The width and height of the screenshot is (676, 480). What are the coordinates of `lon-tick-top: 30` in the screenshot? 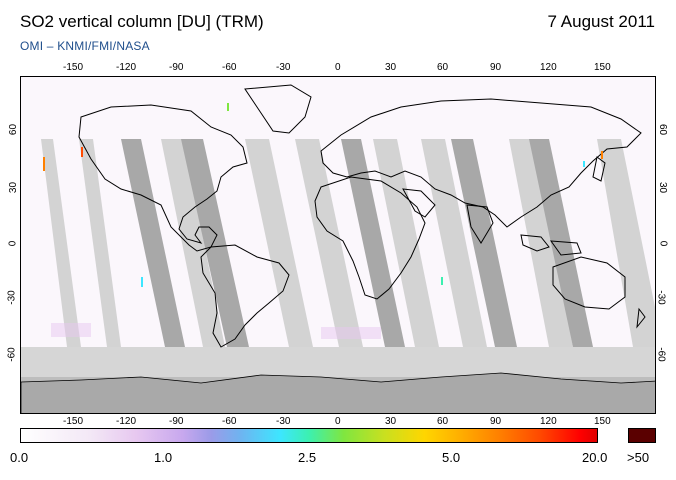 It's located at (391, 67).